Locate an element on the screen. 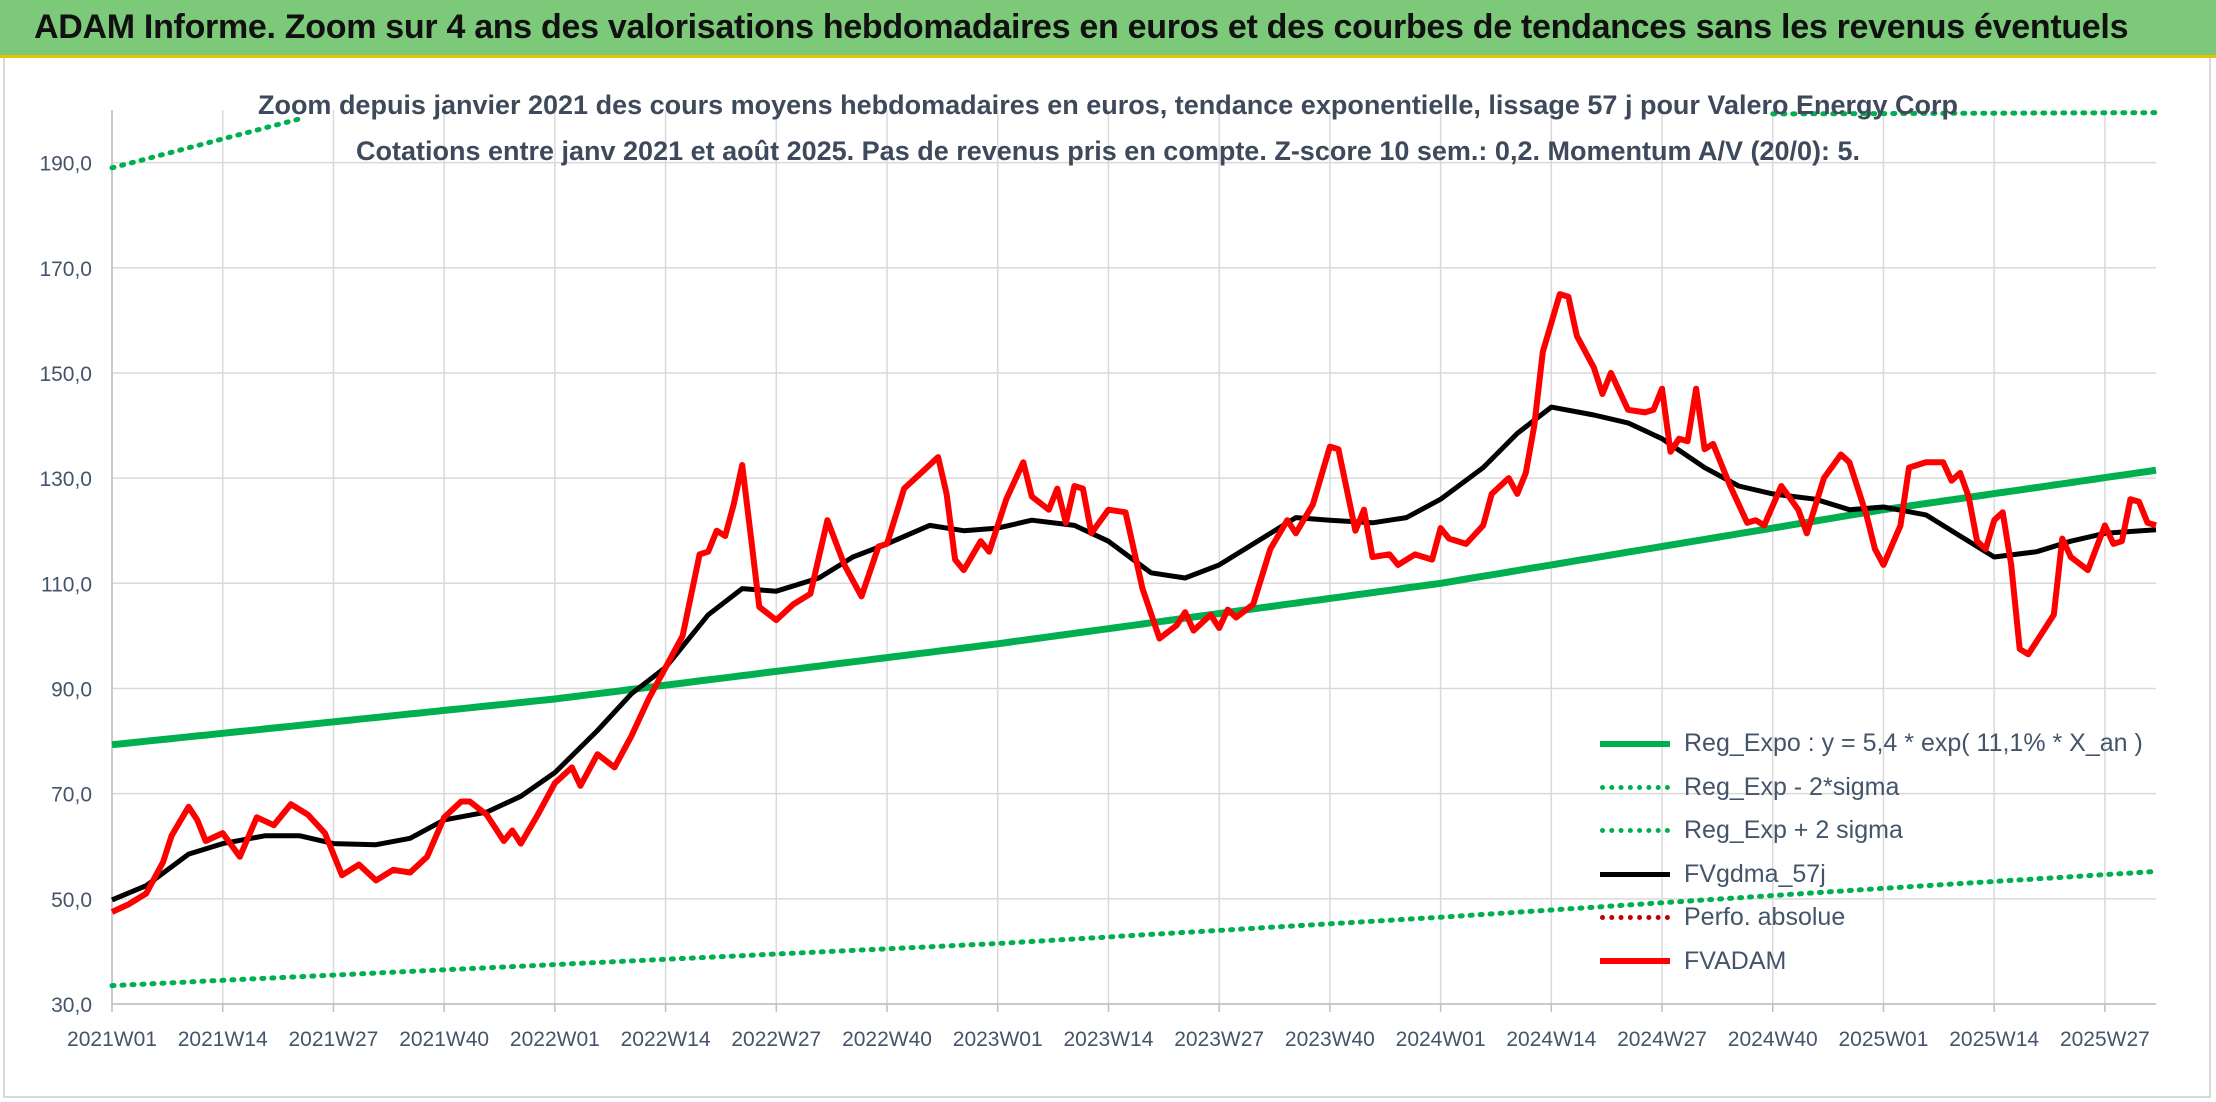  legend-swatch-dotted-red is located at coordinates (1635, 918).